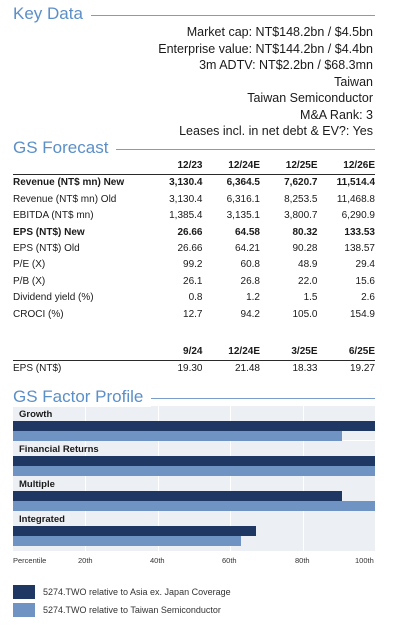 The image size is (400, 626). What do you see at coordinates (37, 484) in the screenshot?
I see `factor-label: Multiple` at bounding box center [37, 484].